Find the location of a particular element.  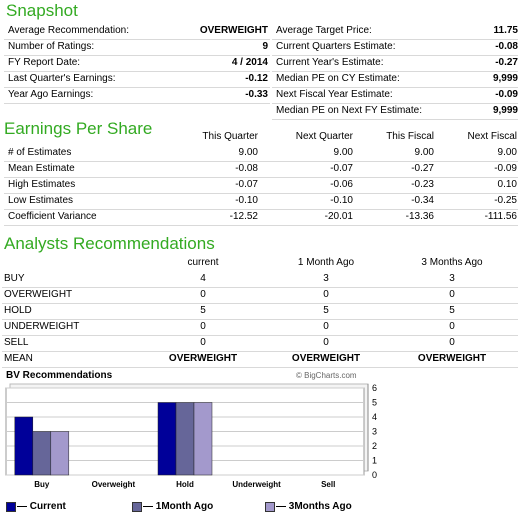

eps-column-header: Next Fiscal is located at coordinates (492, 136).